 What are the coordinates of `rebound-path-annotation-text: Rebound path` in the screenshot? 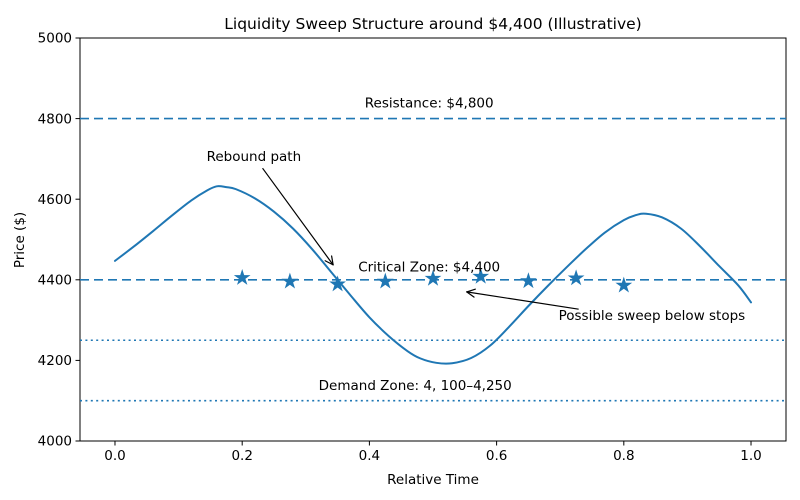 It's located at (254, 157).